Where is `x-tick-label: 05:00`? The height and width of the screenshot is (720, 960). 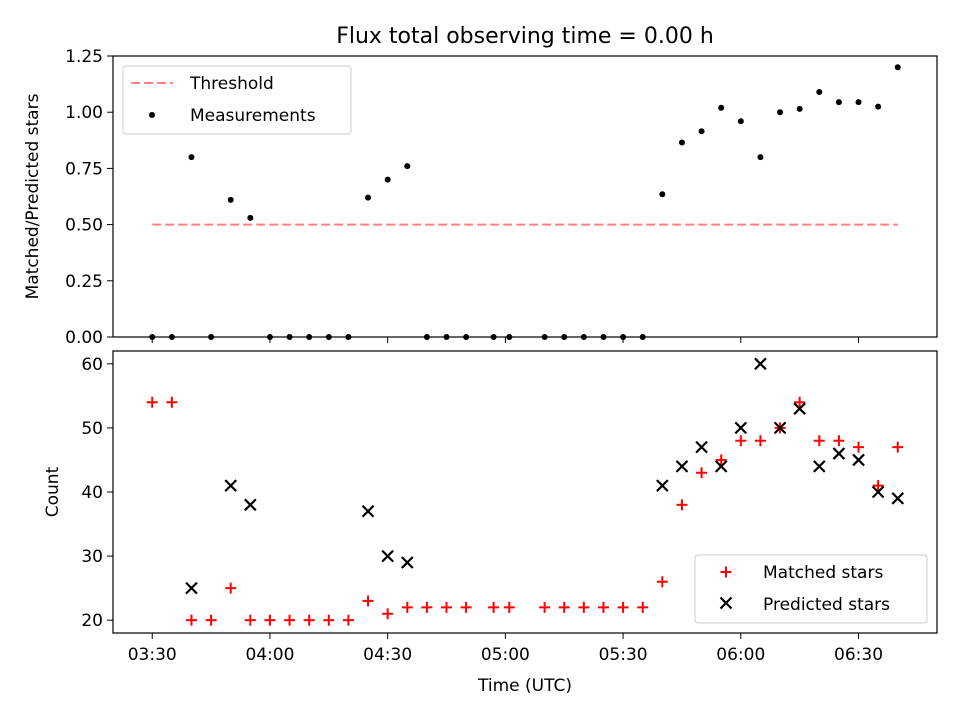 x-tick-label: 05:00 is located at coordinates (505, 655).